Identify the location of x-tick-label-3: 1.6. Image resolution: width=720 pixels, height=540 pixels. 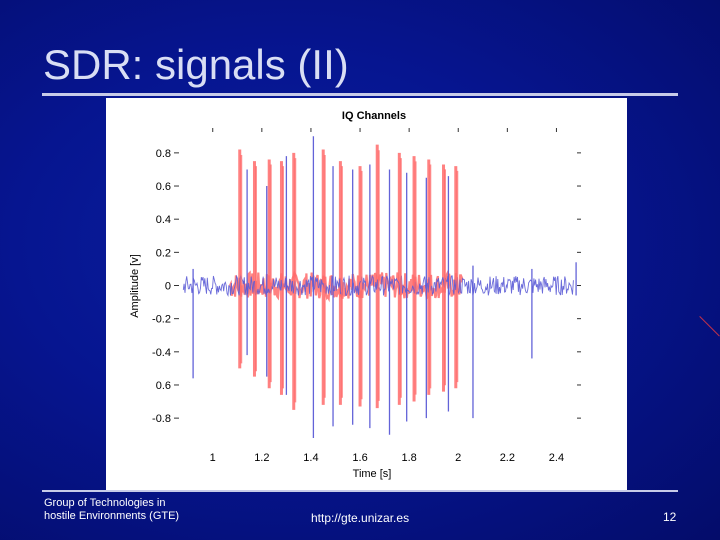
(359, 458).